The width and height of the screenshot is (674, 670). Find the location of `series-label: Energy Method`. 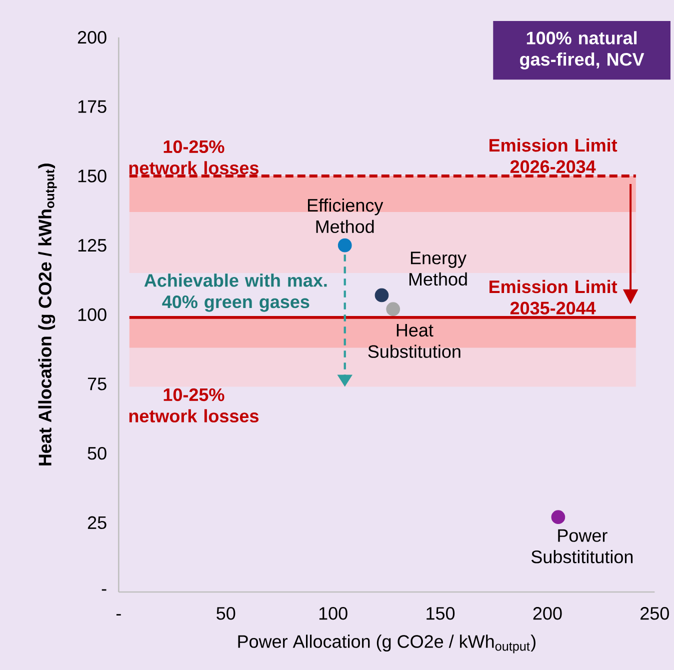

series-label: Energy Method is located at coordinates (438, 269).